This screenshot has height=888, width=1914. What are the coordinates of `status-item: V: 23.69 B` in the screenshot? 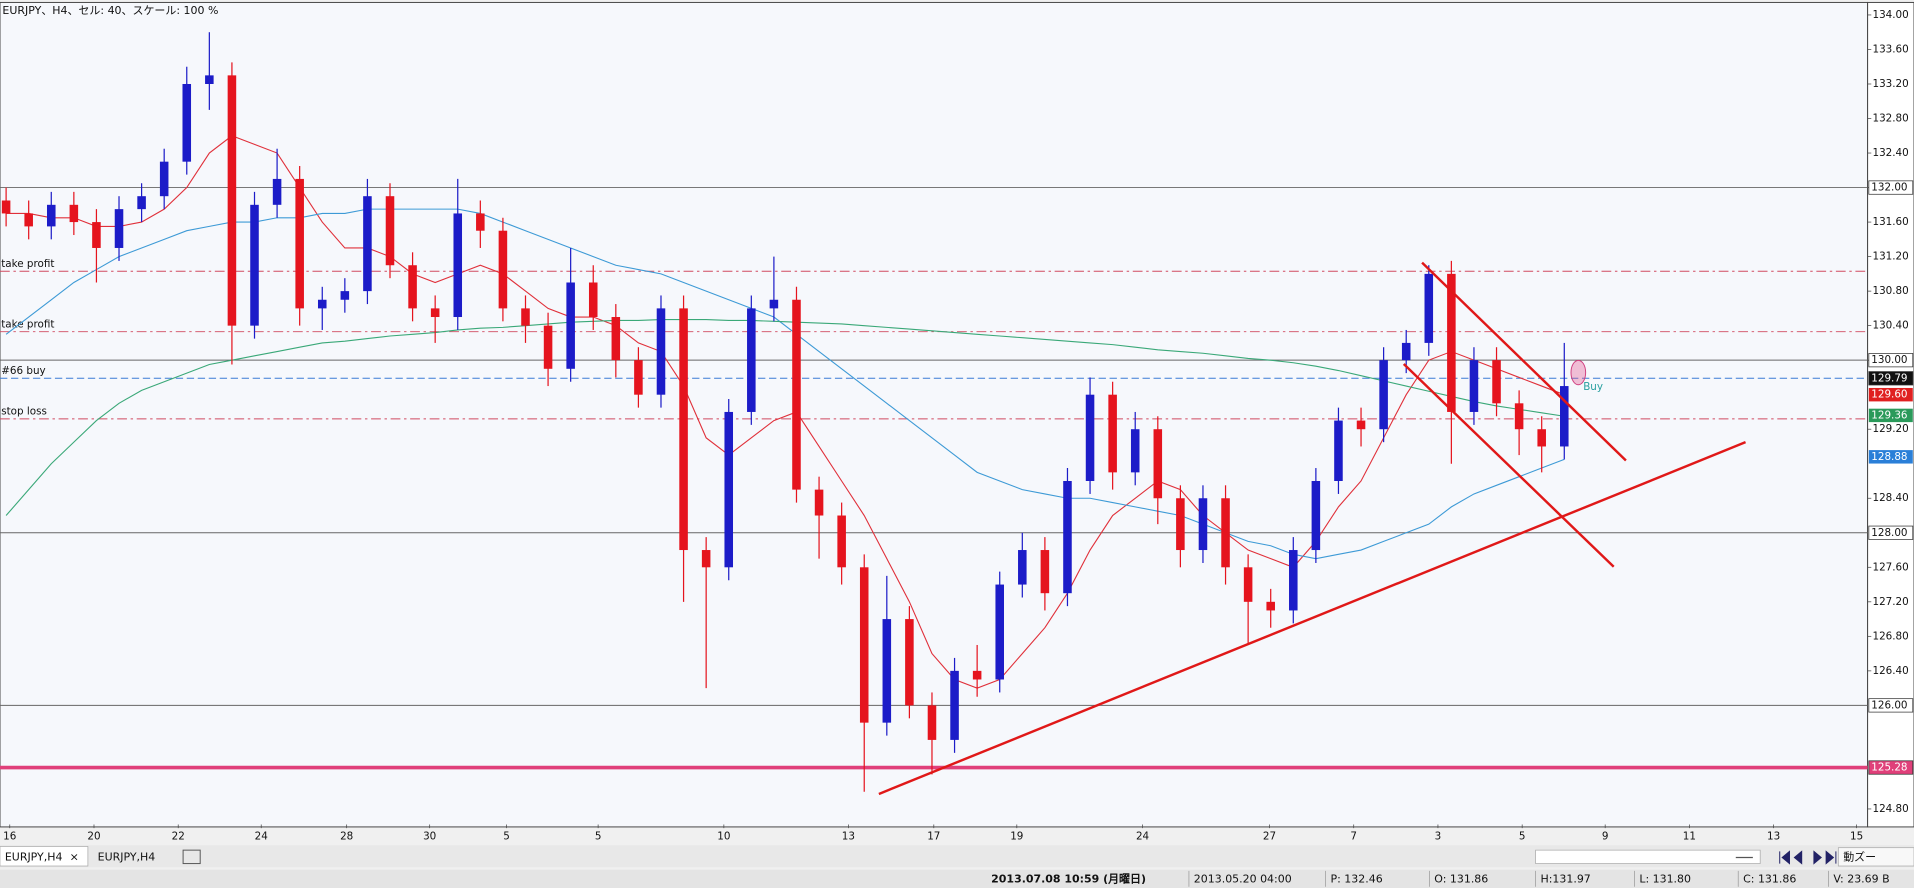 It's located at (1861, 878).